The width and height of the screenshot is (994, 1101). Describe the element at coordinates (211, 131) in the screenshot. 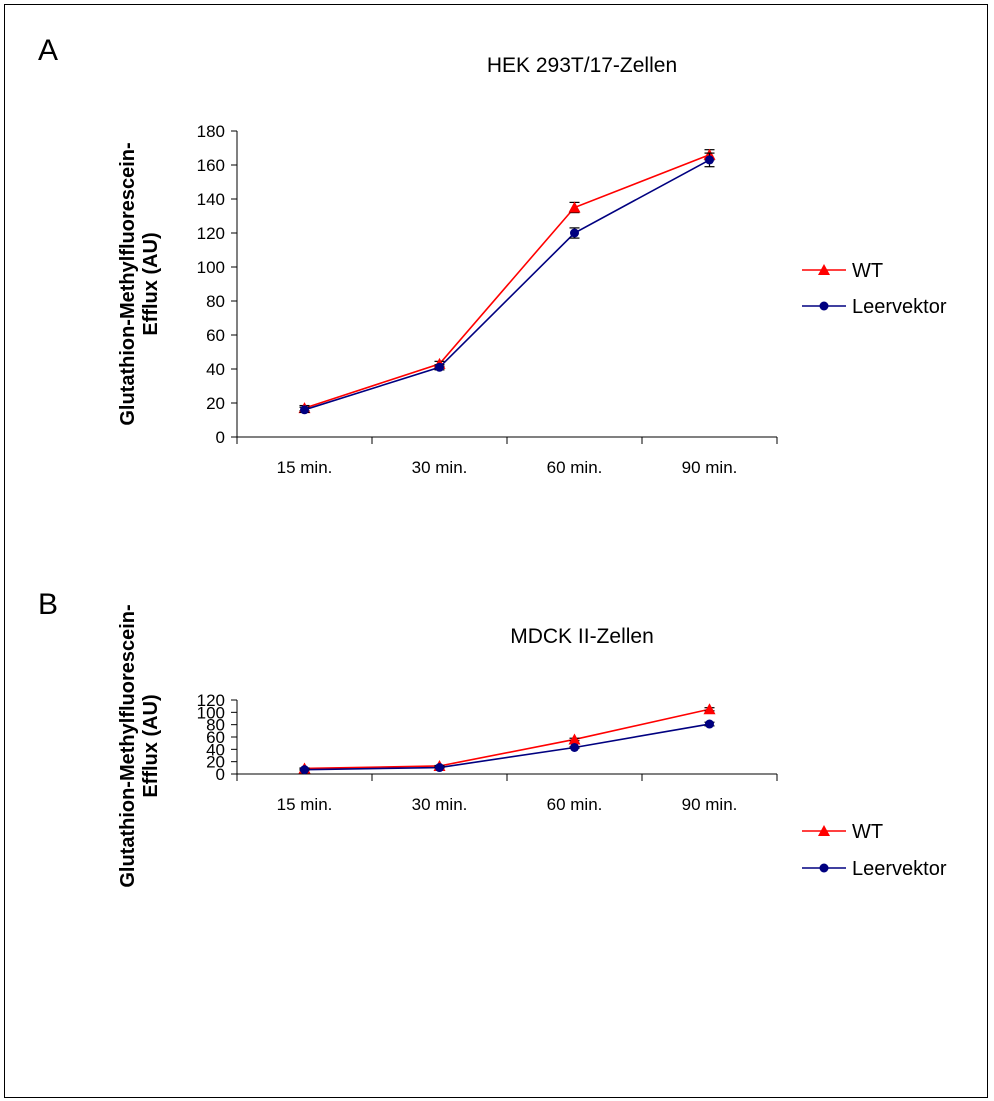

I see `y-tick-label: 180` at that location.